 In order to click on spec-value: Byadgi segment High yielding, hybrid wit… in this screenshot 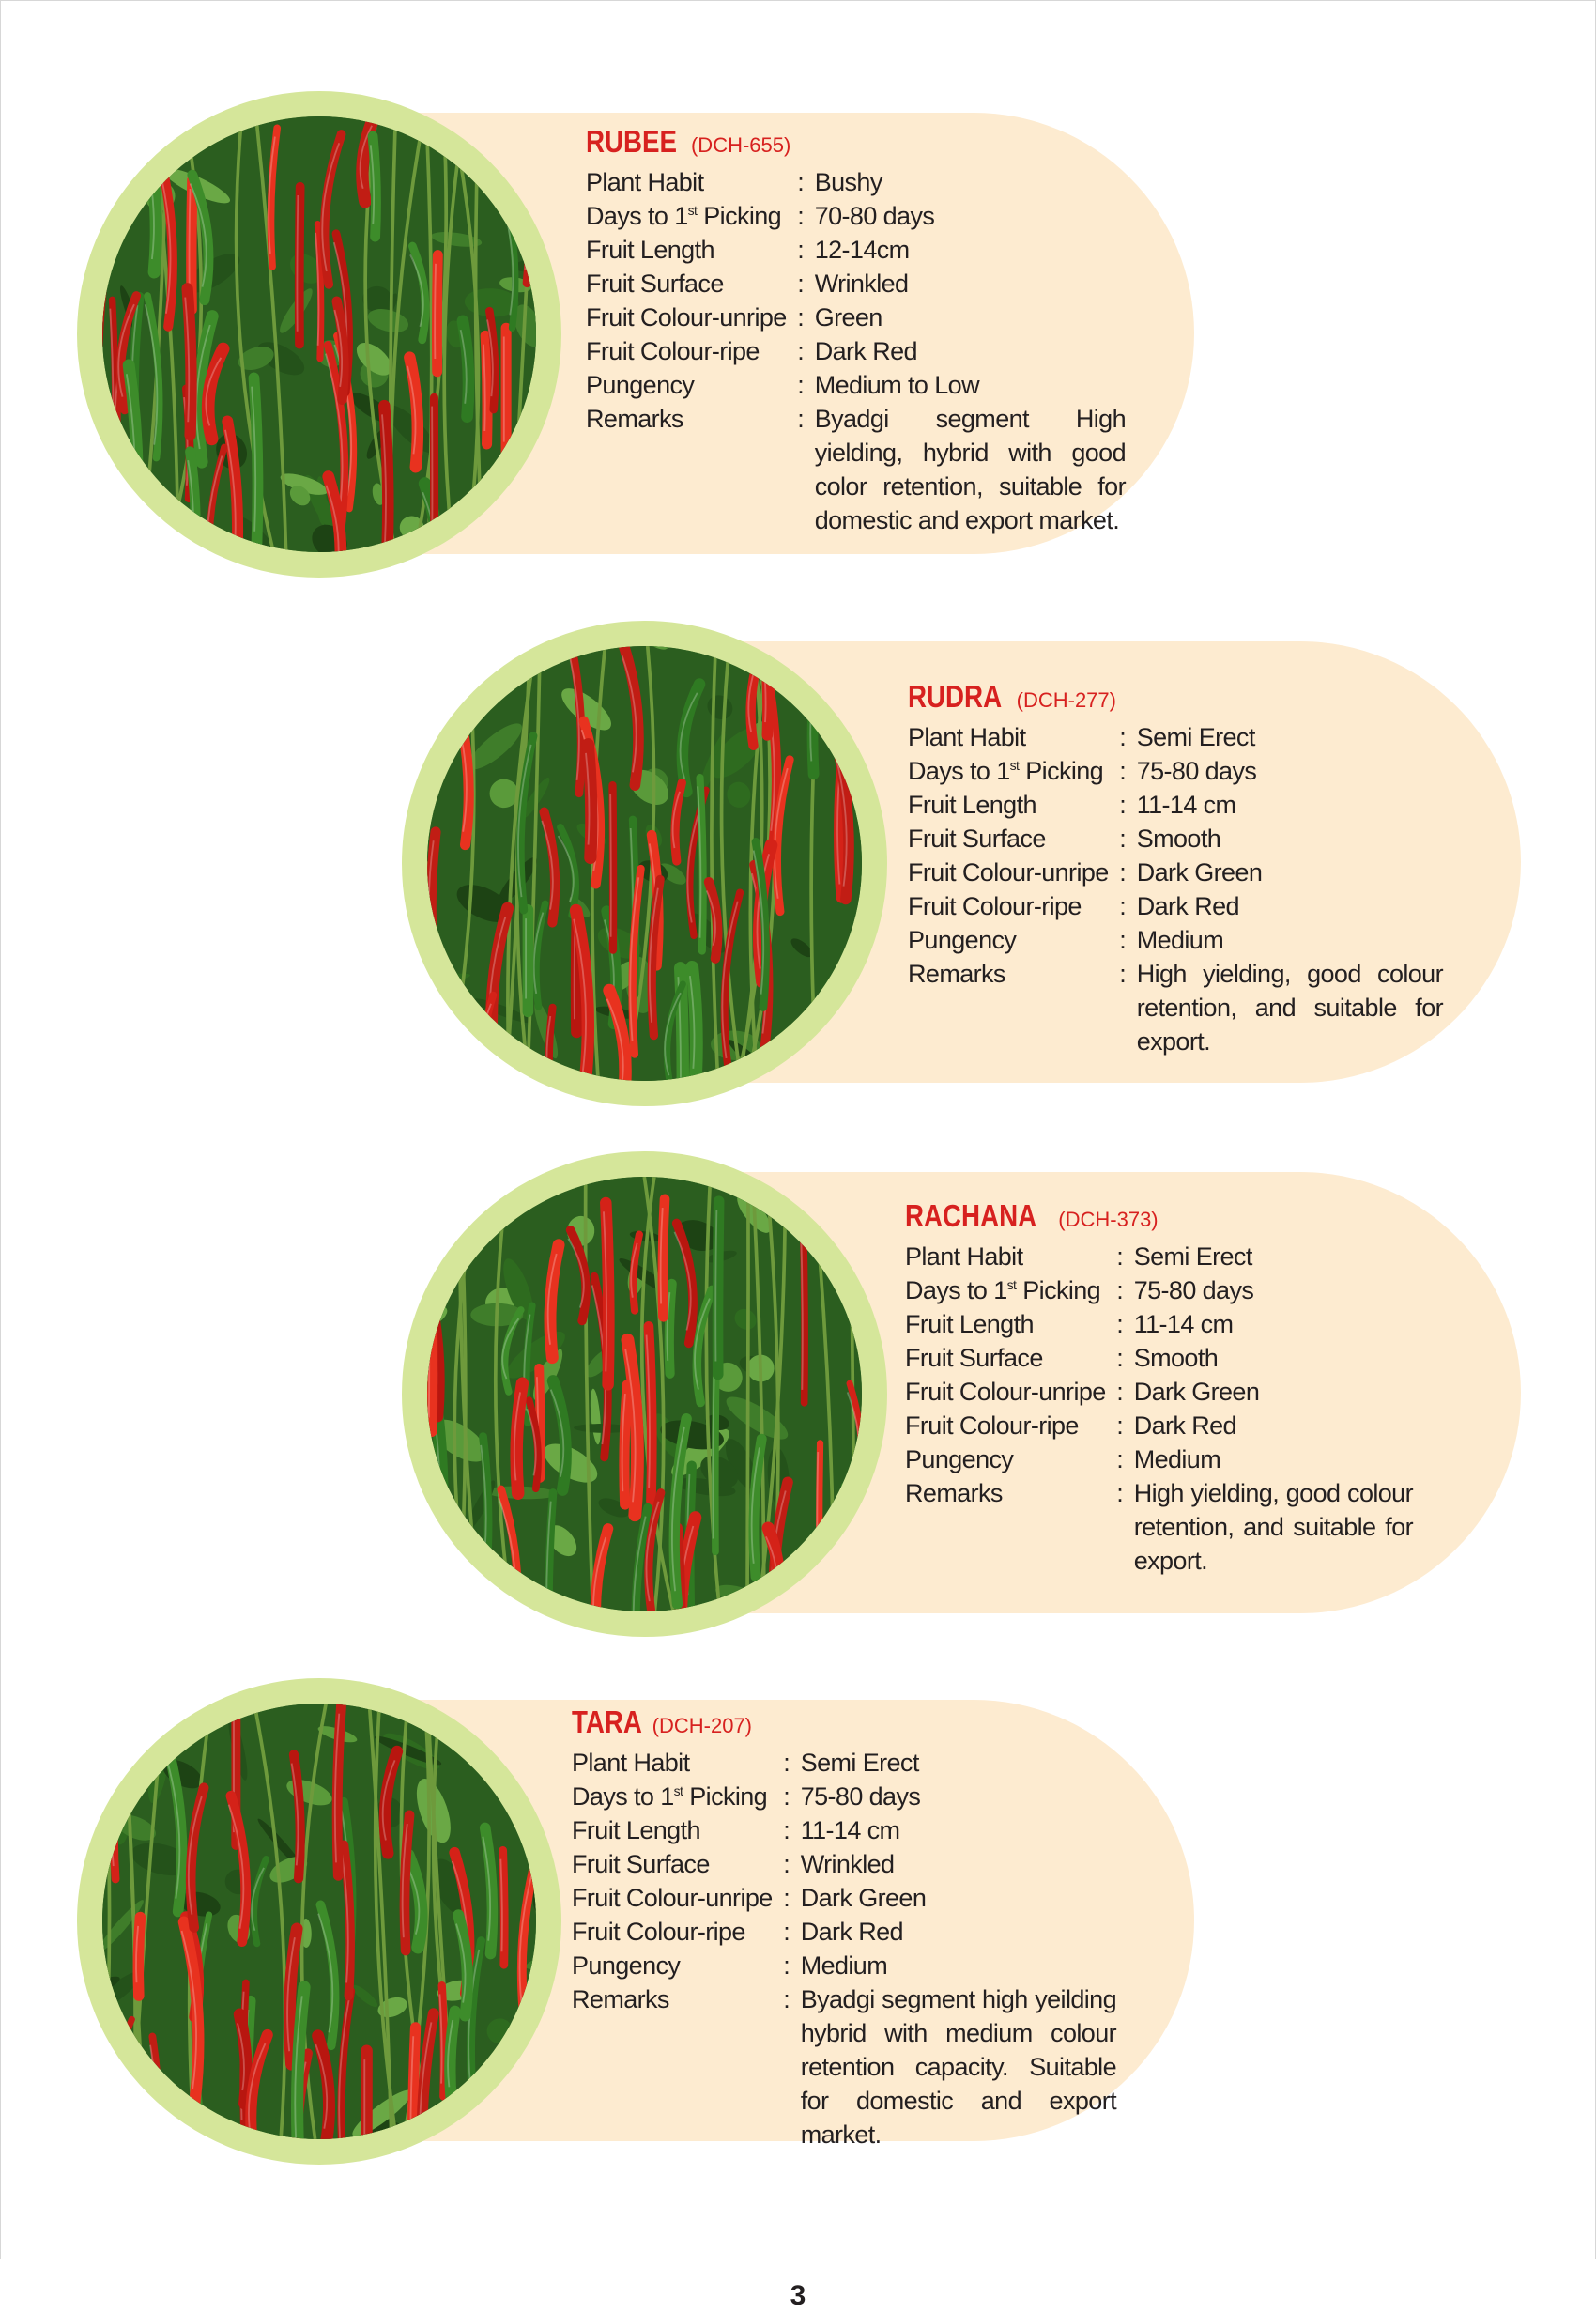, I will do `click(971, 469)`.